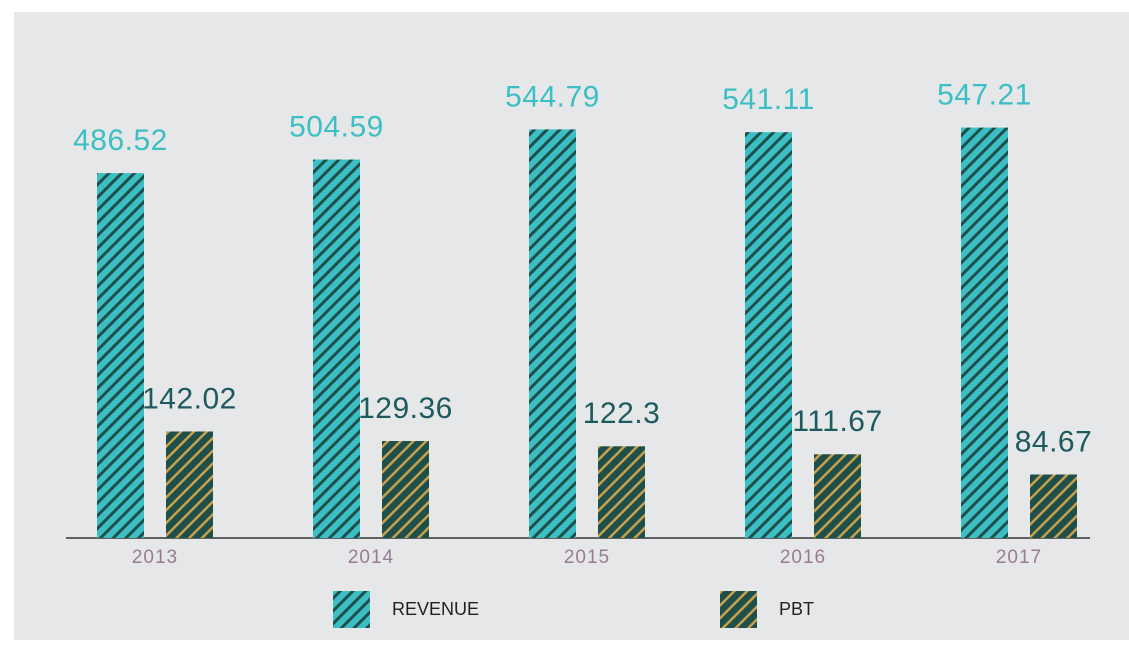 Image resolution: width=1129 pixels, height=656 pixels. What do you see at coordinates (587, 557) in the screenshot?
I see `x-tick-label: 2015` at bounding box center [587, 557].